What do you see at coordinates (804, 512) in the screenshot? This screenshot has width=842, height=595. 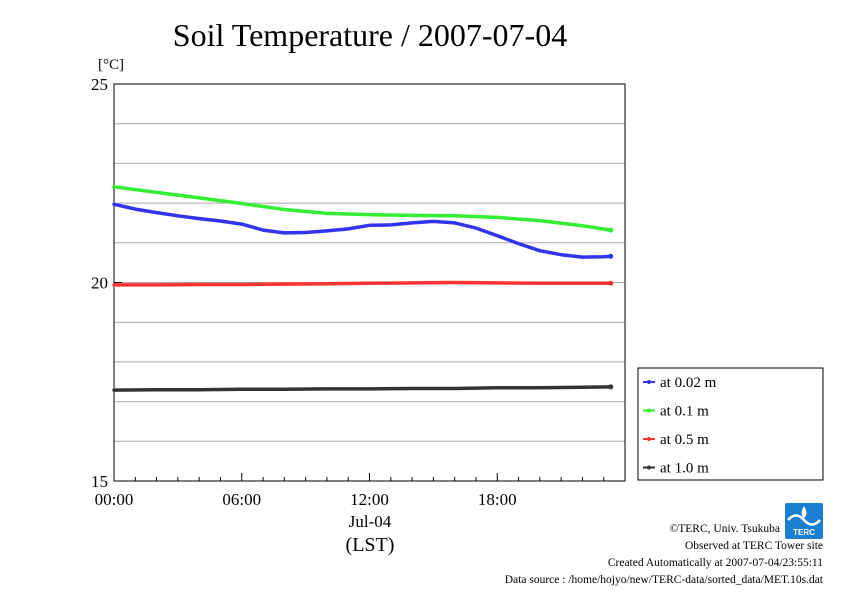 I see `terc-logo-drop-icon` at bounding box center [804, 512].